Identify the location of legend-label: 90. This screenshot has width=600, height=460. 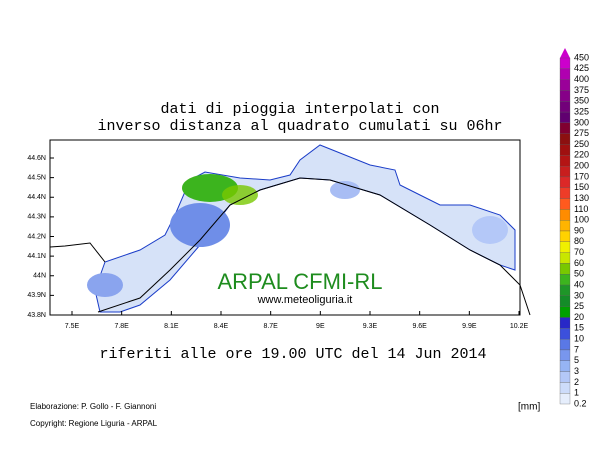
(579, 230).